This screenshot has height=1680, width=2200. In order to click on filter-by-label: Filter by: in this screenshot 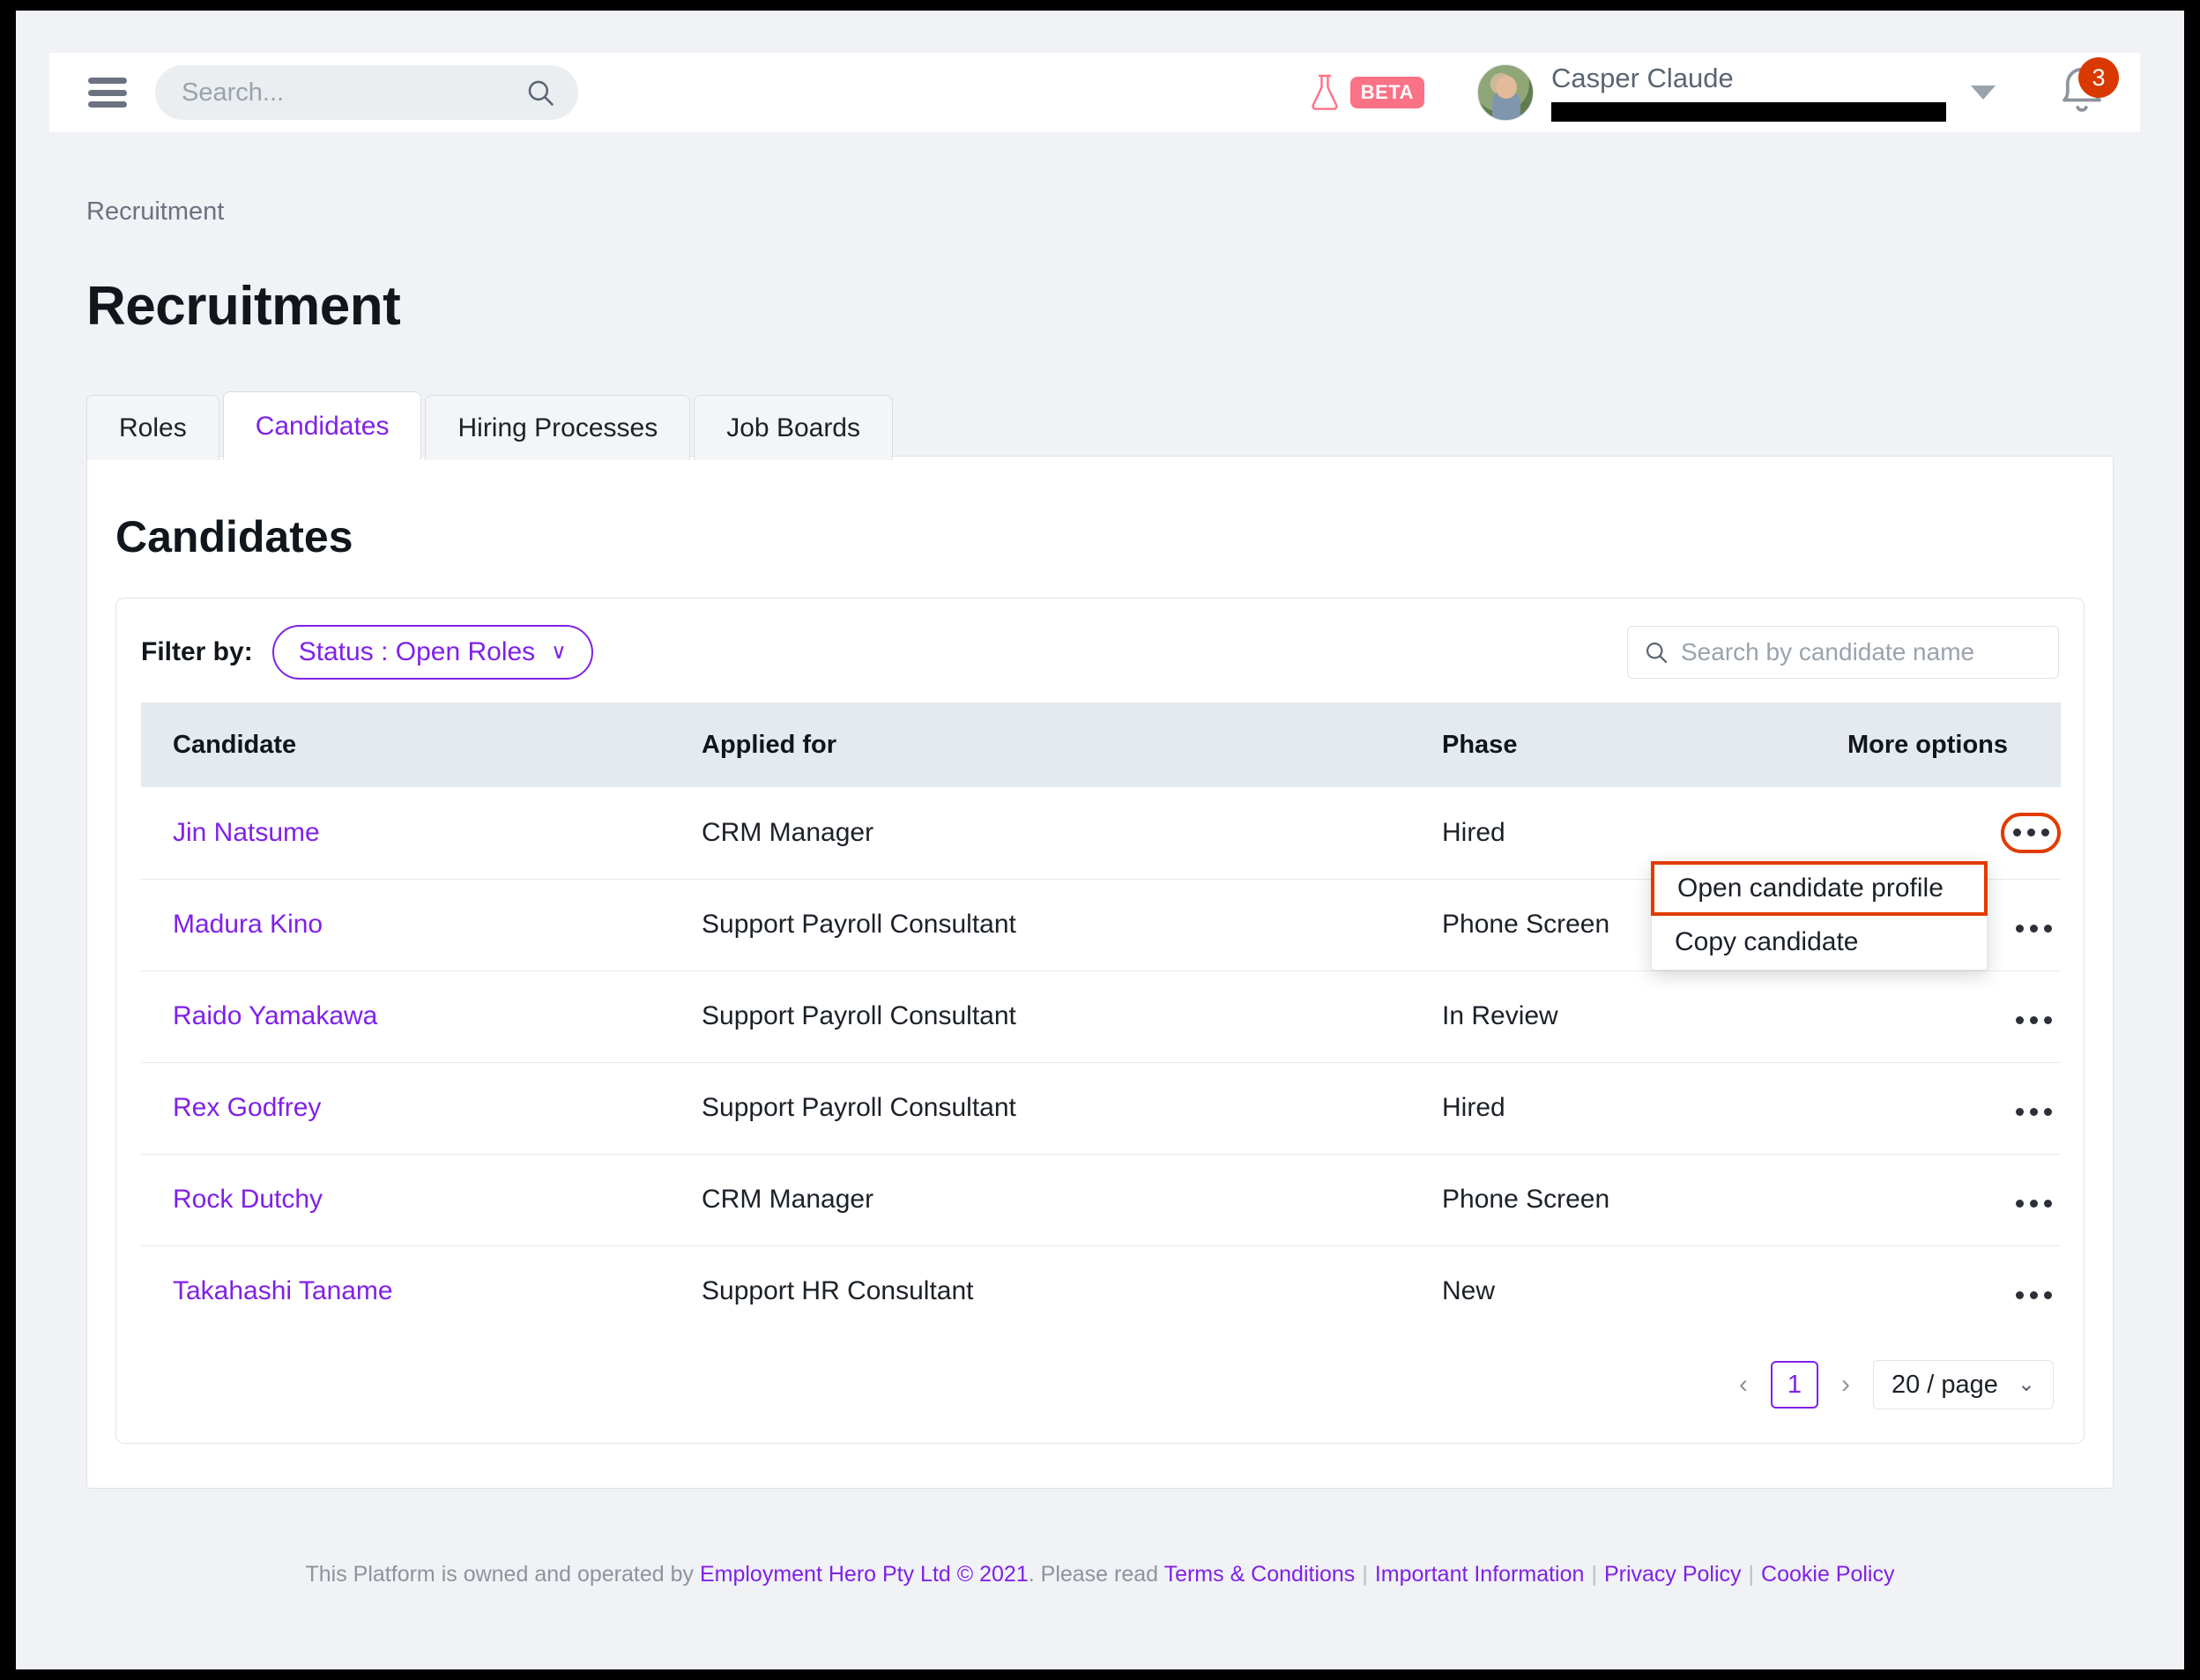, I will do `click(197, 651)`.